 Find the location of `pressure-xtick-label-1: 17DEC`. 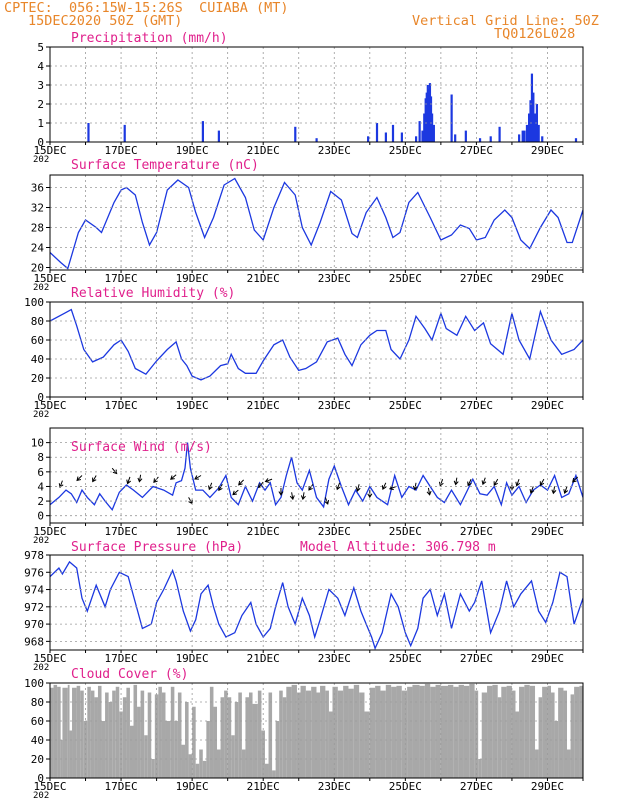

pressure-xtick-label-1: 17DEC is located at coordinates (121, 658).